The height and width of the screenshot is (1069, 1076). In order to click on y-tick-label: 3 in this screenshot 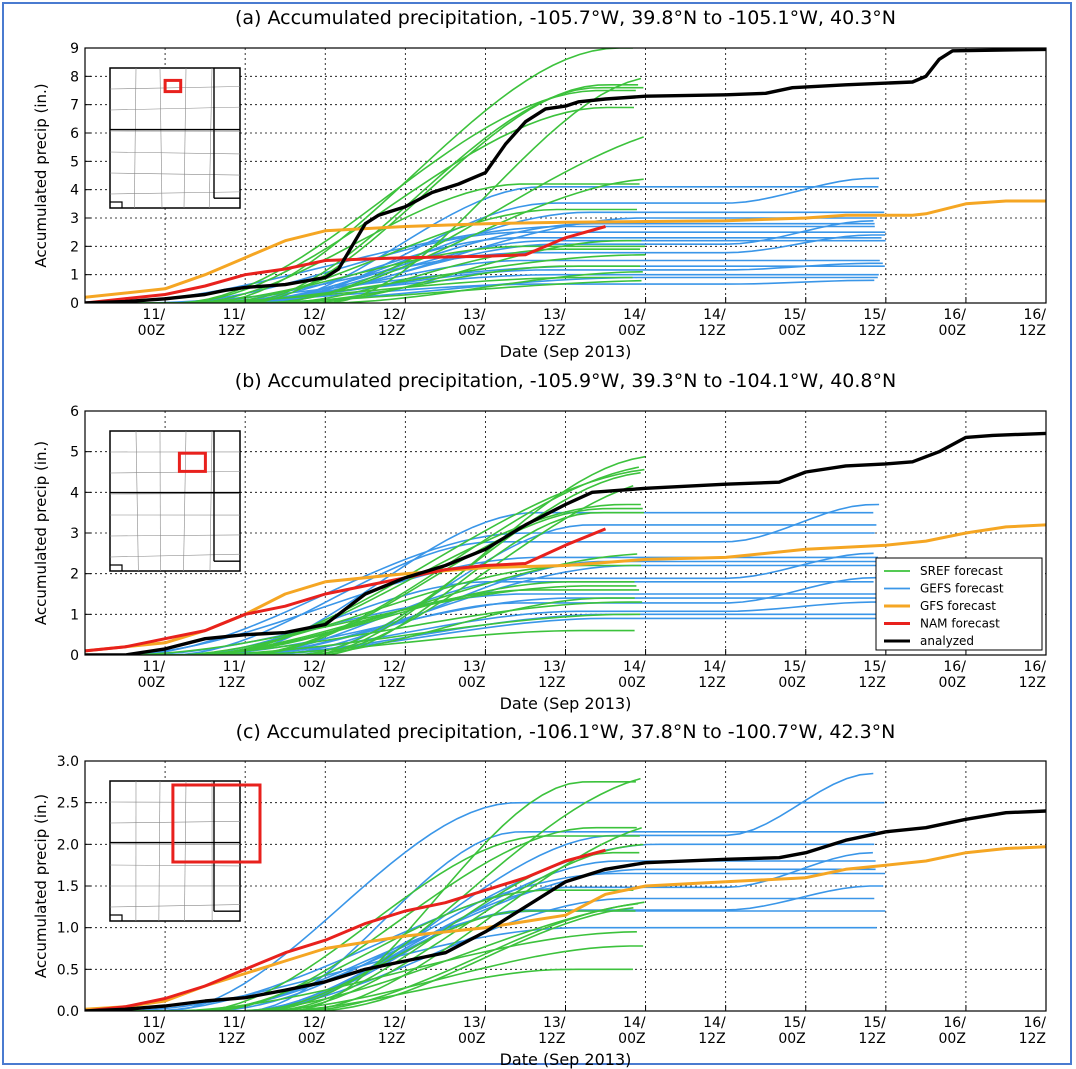, I will do `click(74, 534)`.